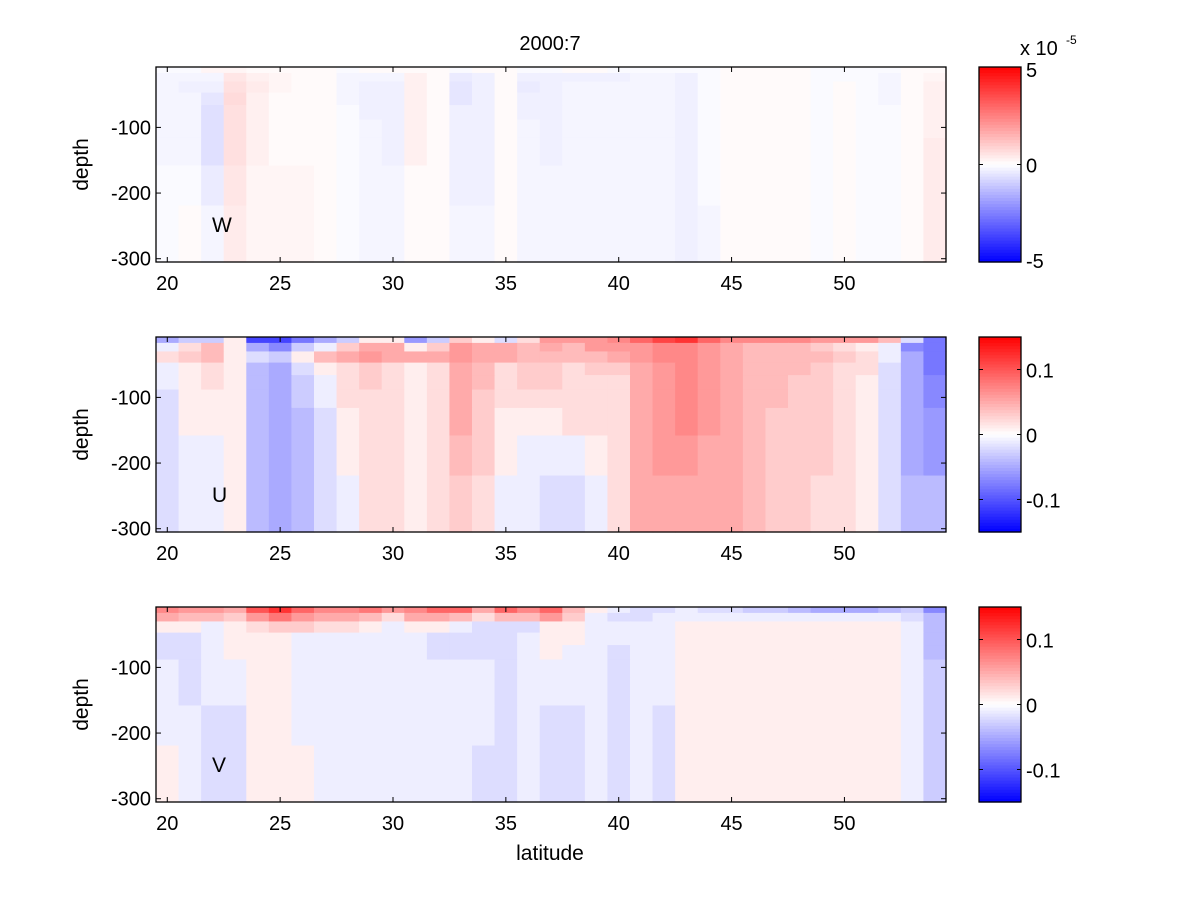  Describe the element at coordinates (1040, 642) in the screenshot. I see `colorbar-tick-label: 0.1` at that location.